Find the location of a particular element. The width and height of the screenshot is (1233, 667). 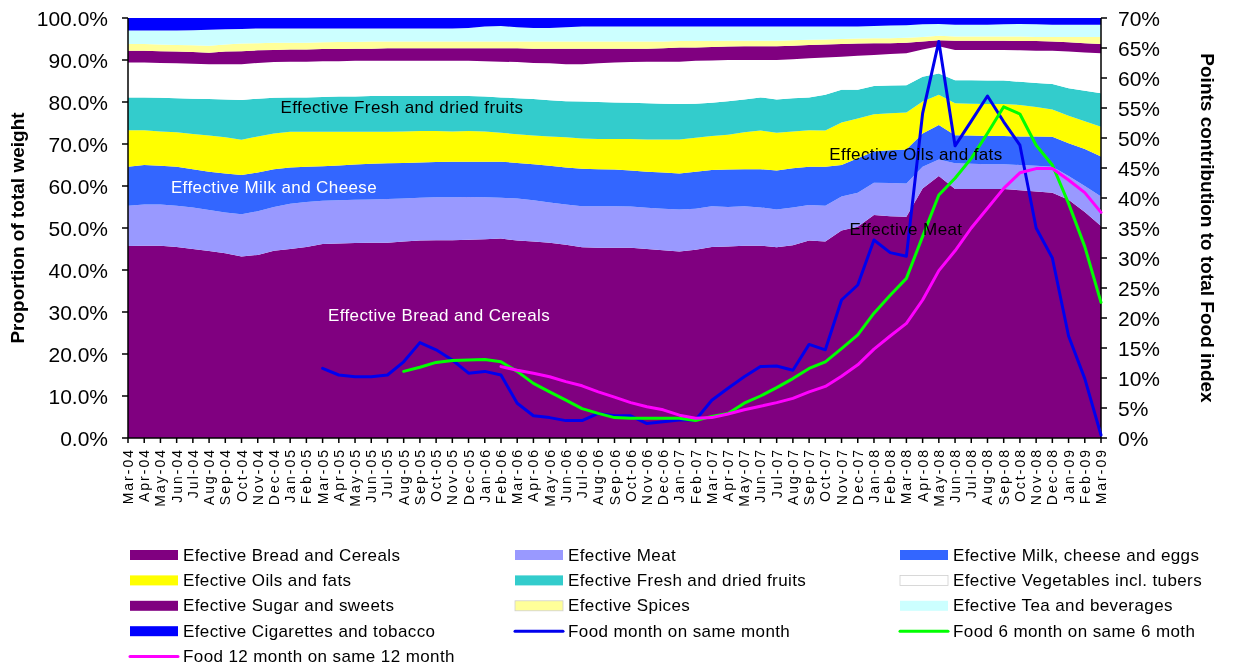

x-tick-label: Dec-05 is located at coordinates (468, 477).